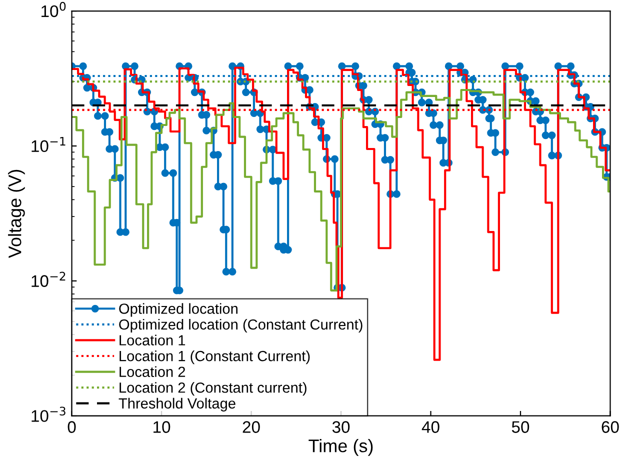  Describe the element at coordinates (340, 447) in the screenshot. I see `x-axis-title: Time (s)` at that location.